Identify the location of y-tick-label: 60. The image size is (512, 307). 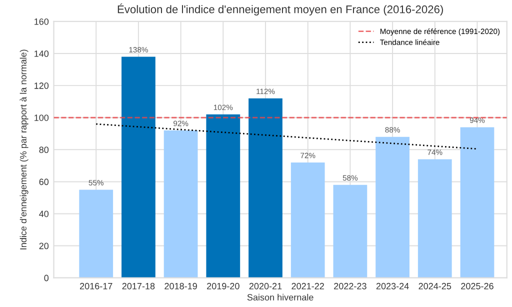
(44, 182).